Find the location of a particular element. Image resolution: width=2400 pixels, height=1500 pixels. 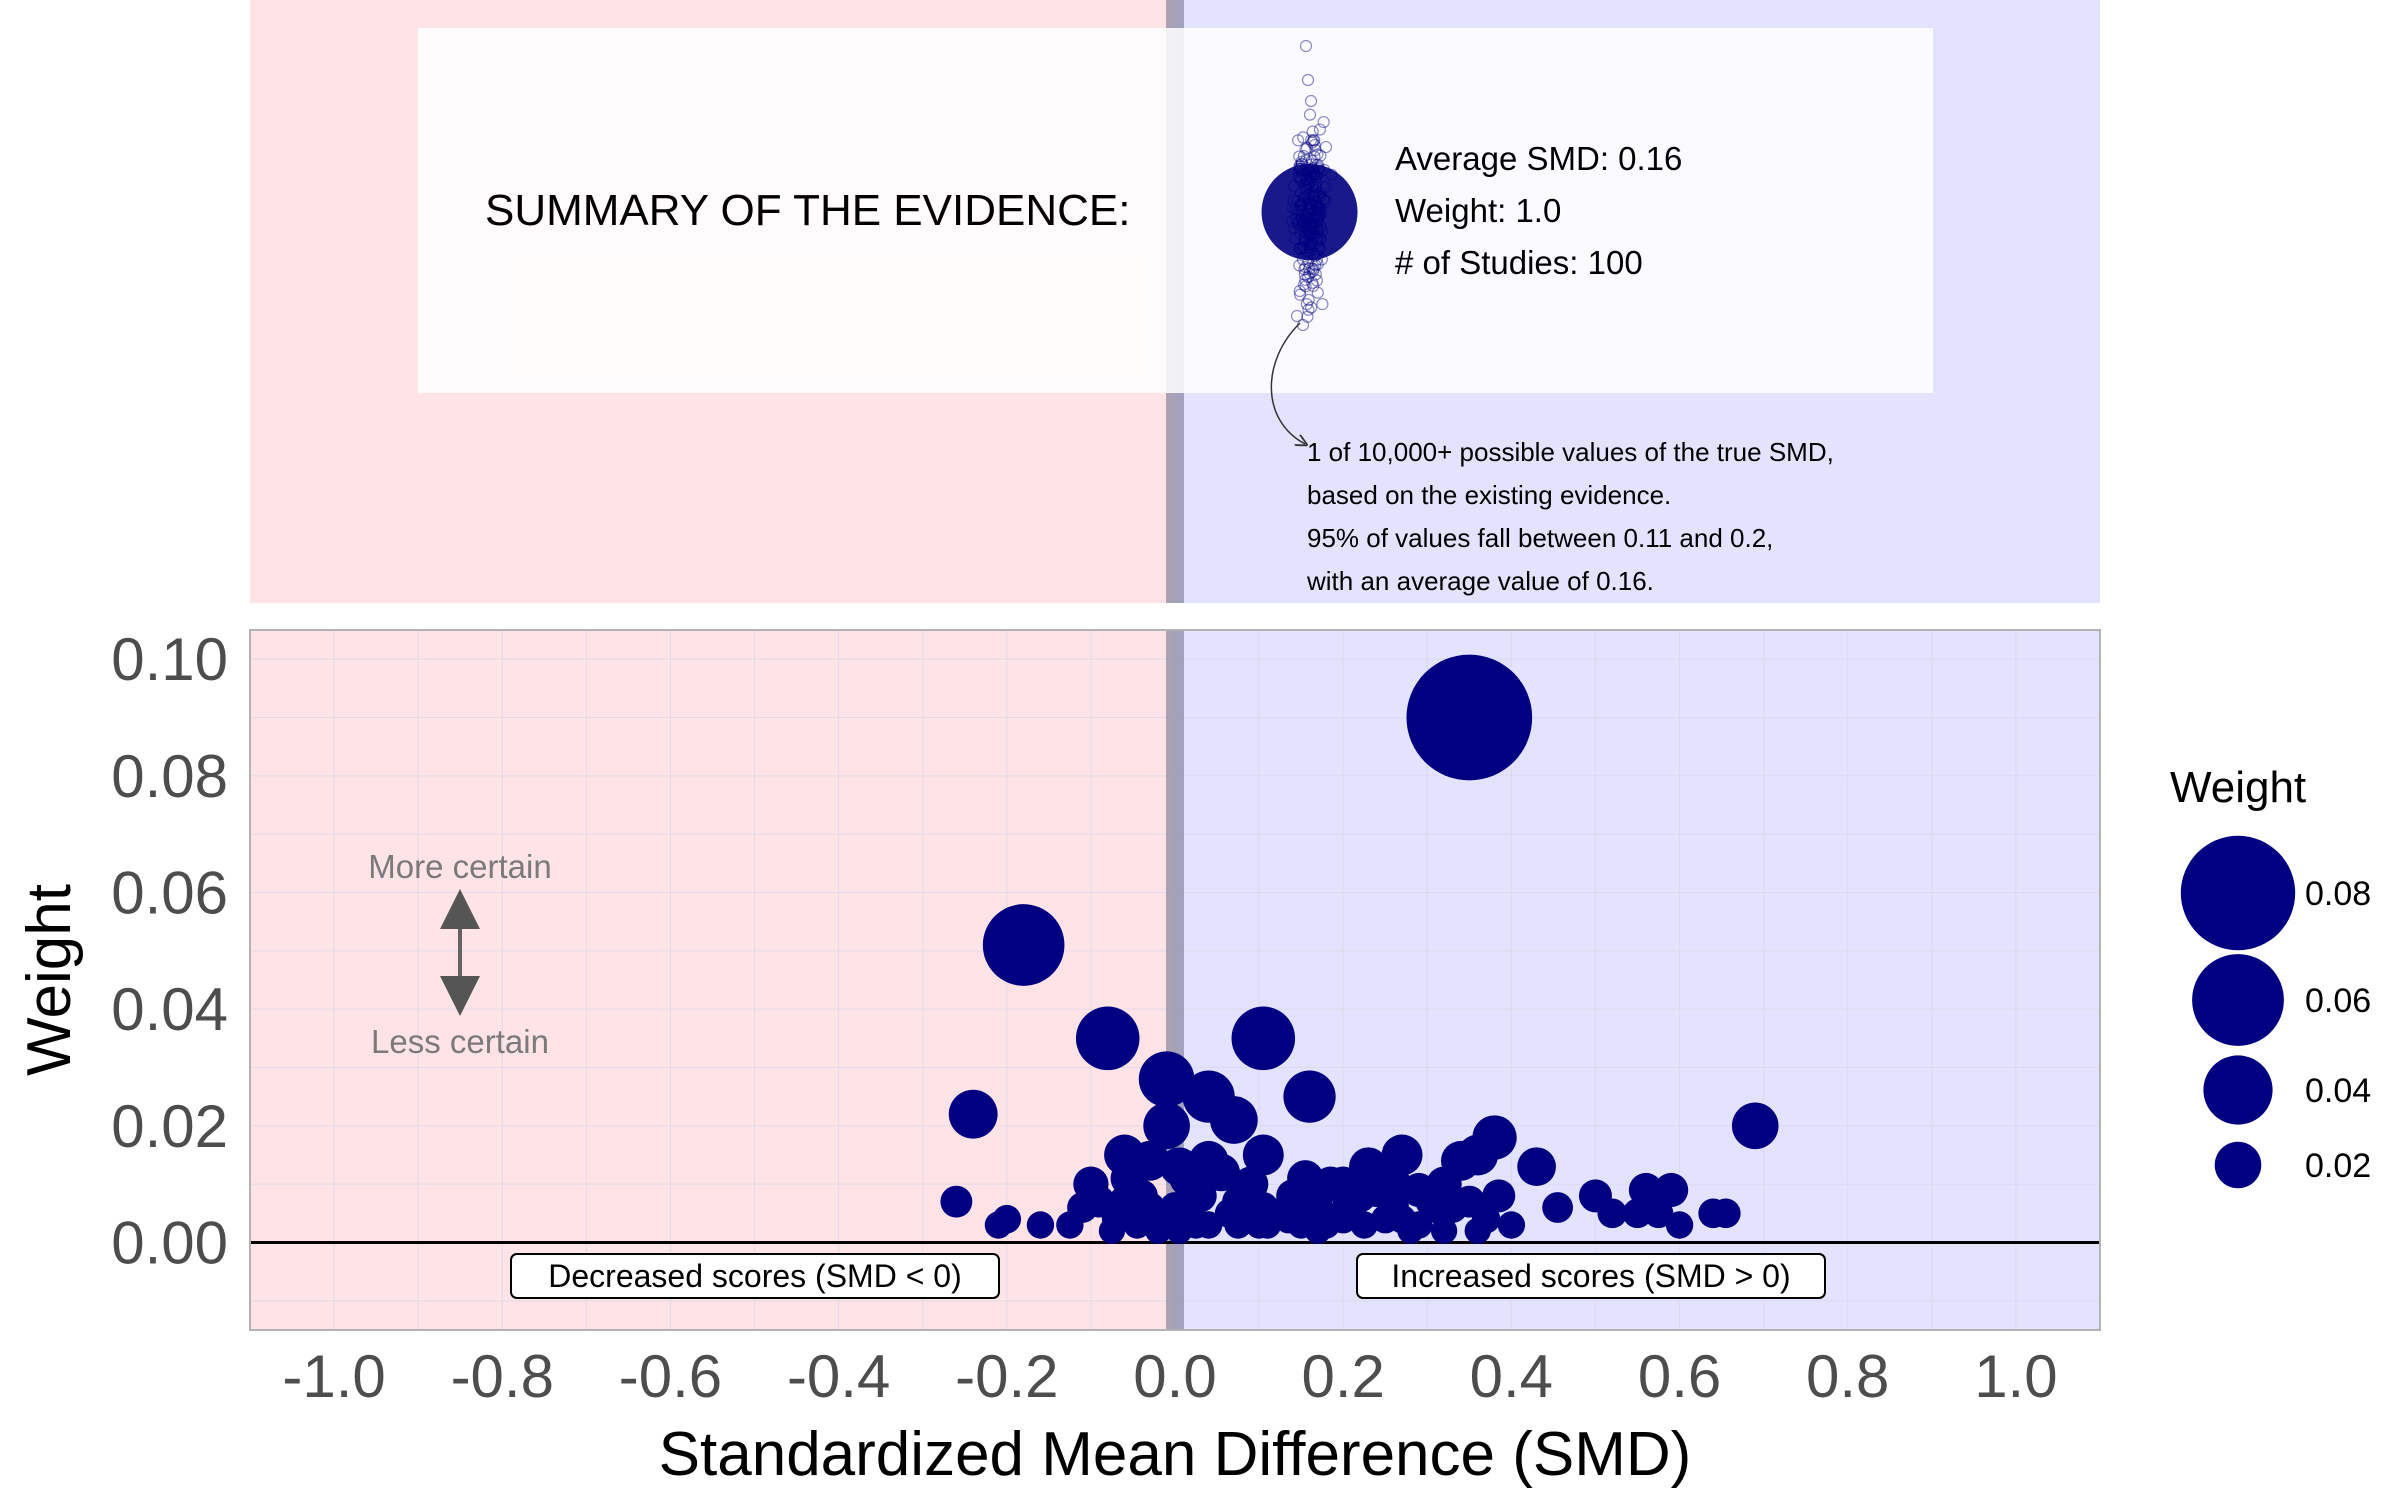

summary-note-line-2: based on the existing evidence. is located at coordinates (1489, 495).